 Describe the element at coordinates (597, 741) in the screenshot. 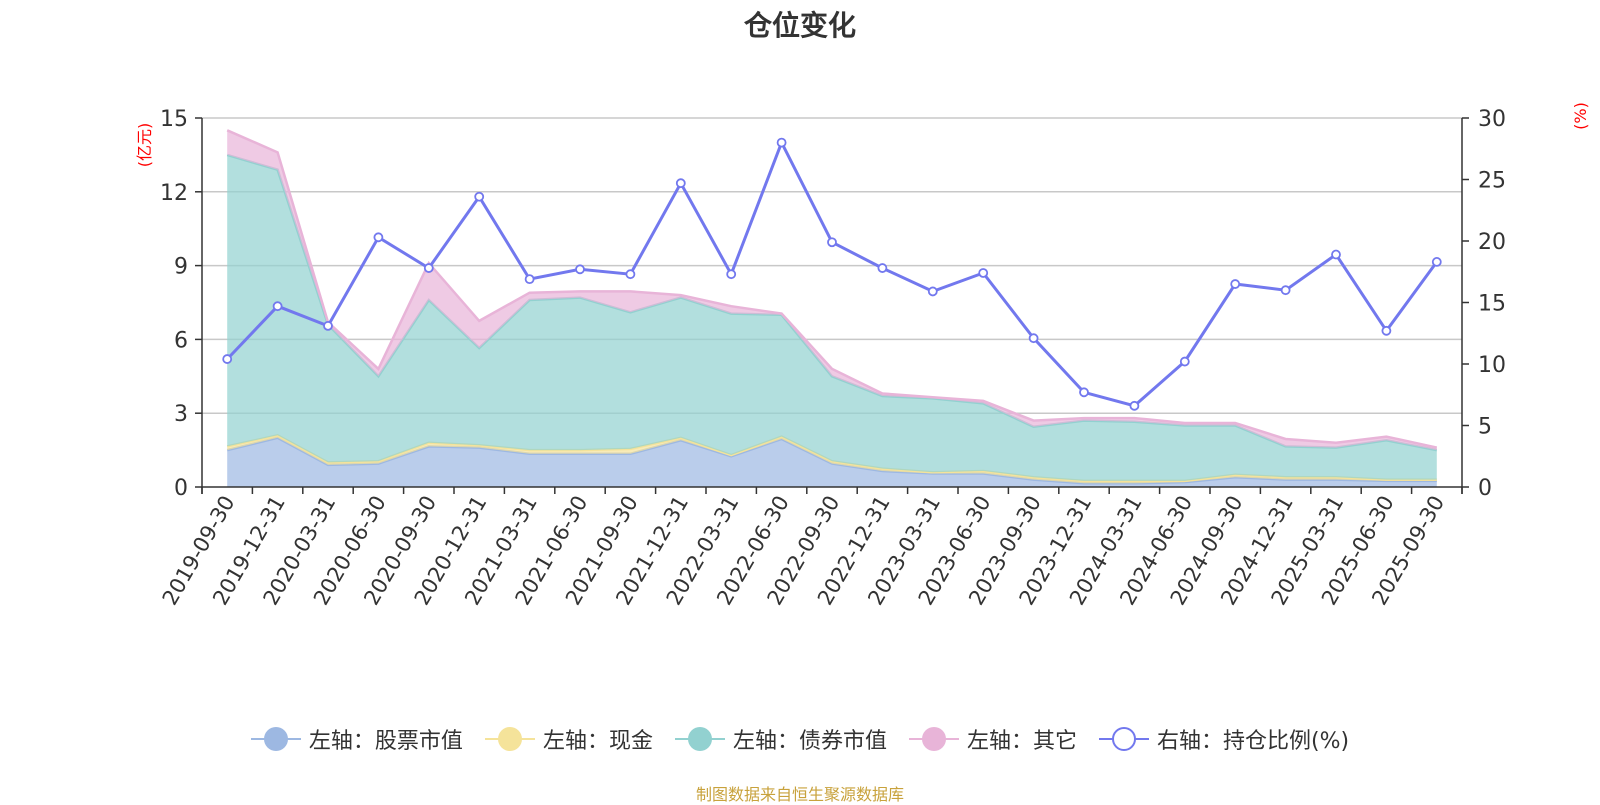

I see `legend-label: 左轴：现金` at that location.